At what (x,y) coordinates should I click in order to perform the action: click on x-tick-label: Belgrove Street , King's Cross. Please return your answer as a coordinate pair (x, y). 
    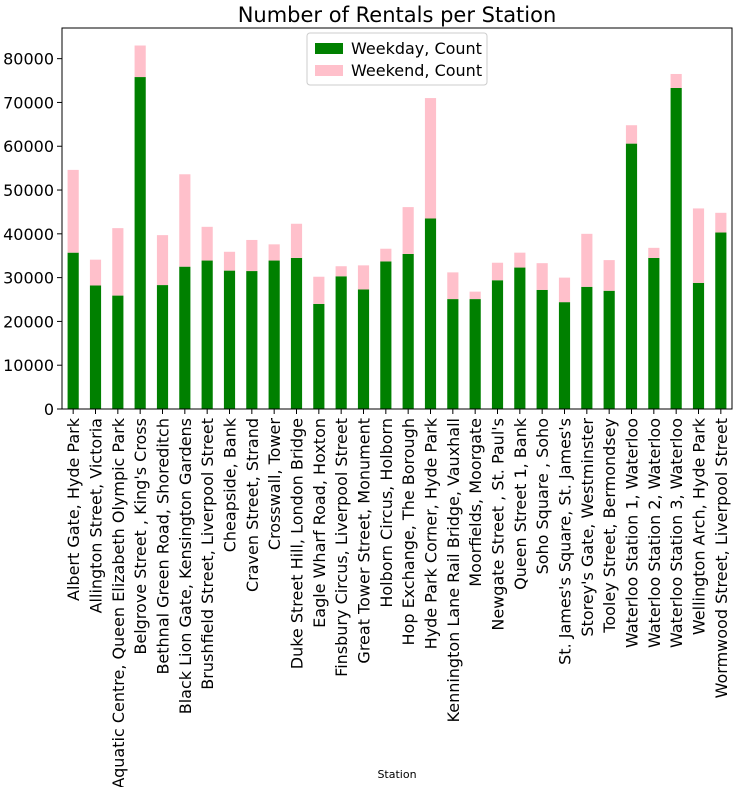
    Looking at the image, I should click on (140, 536).